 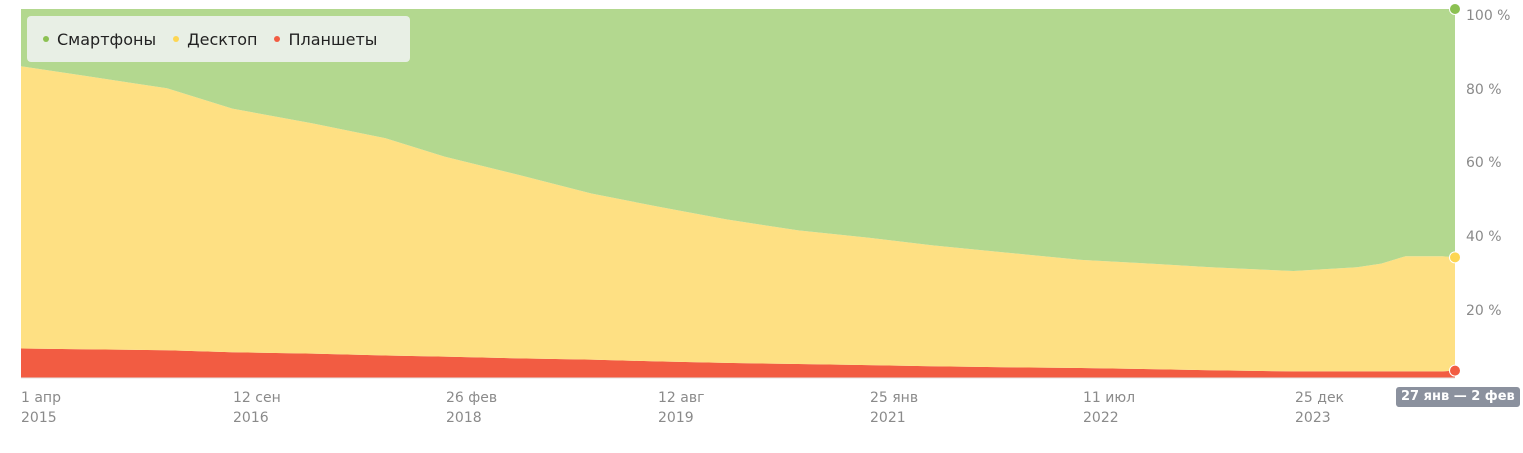 I want to click on x-tick-label: 25 янв 2021, so click(x=894, y=408).